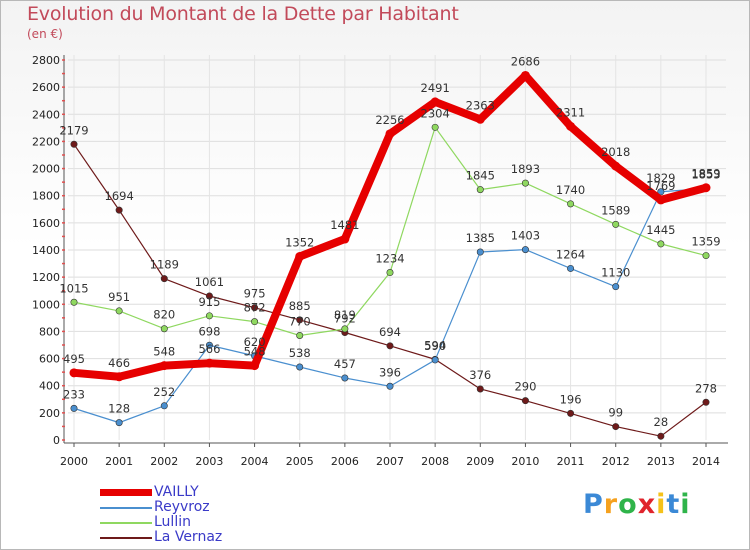 Image resolution: width=750 pixels, height=550 pixels. Describe the element at coordinates (176, 492) in the screenshot. I see `legend-label: VAILLY` at that location.